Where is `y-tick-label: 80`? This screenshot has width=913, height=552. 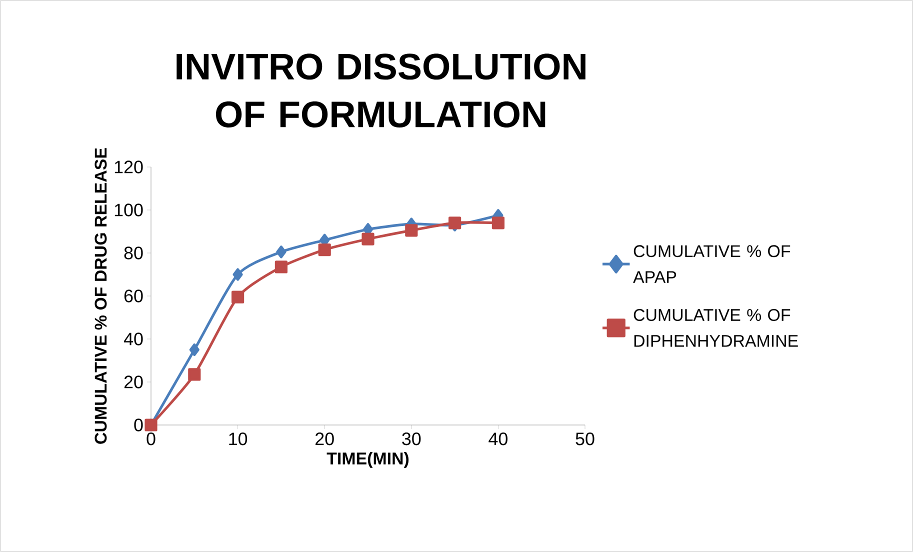 y-tick-label: 80 is located at coordinates (133, 253).